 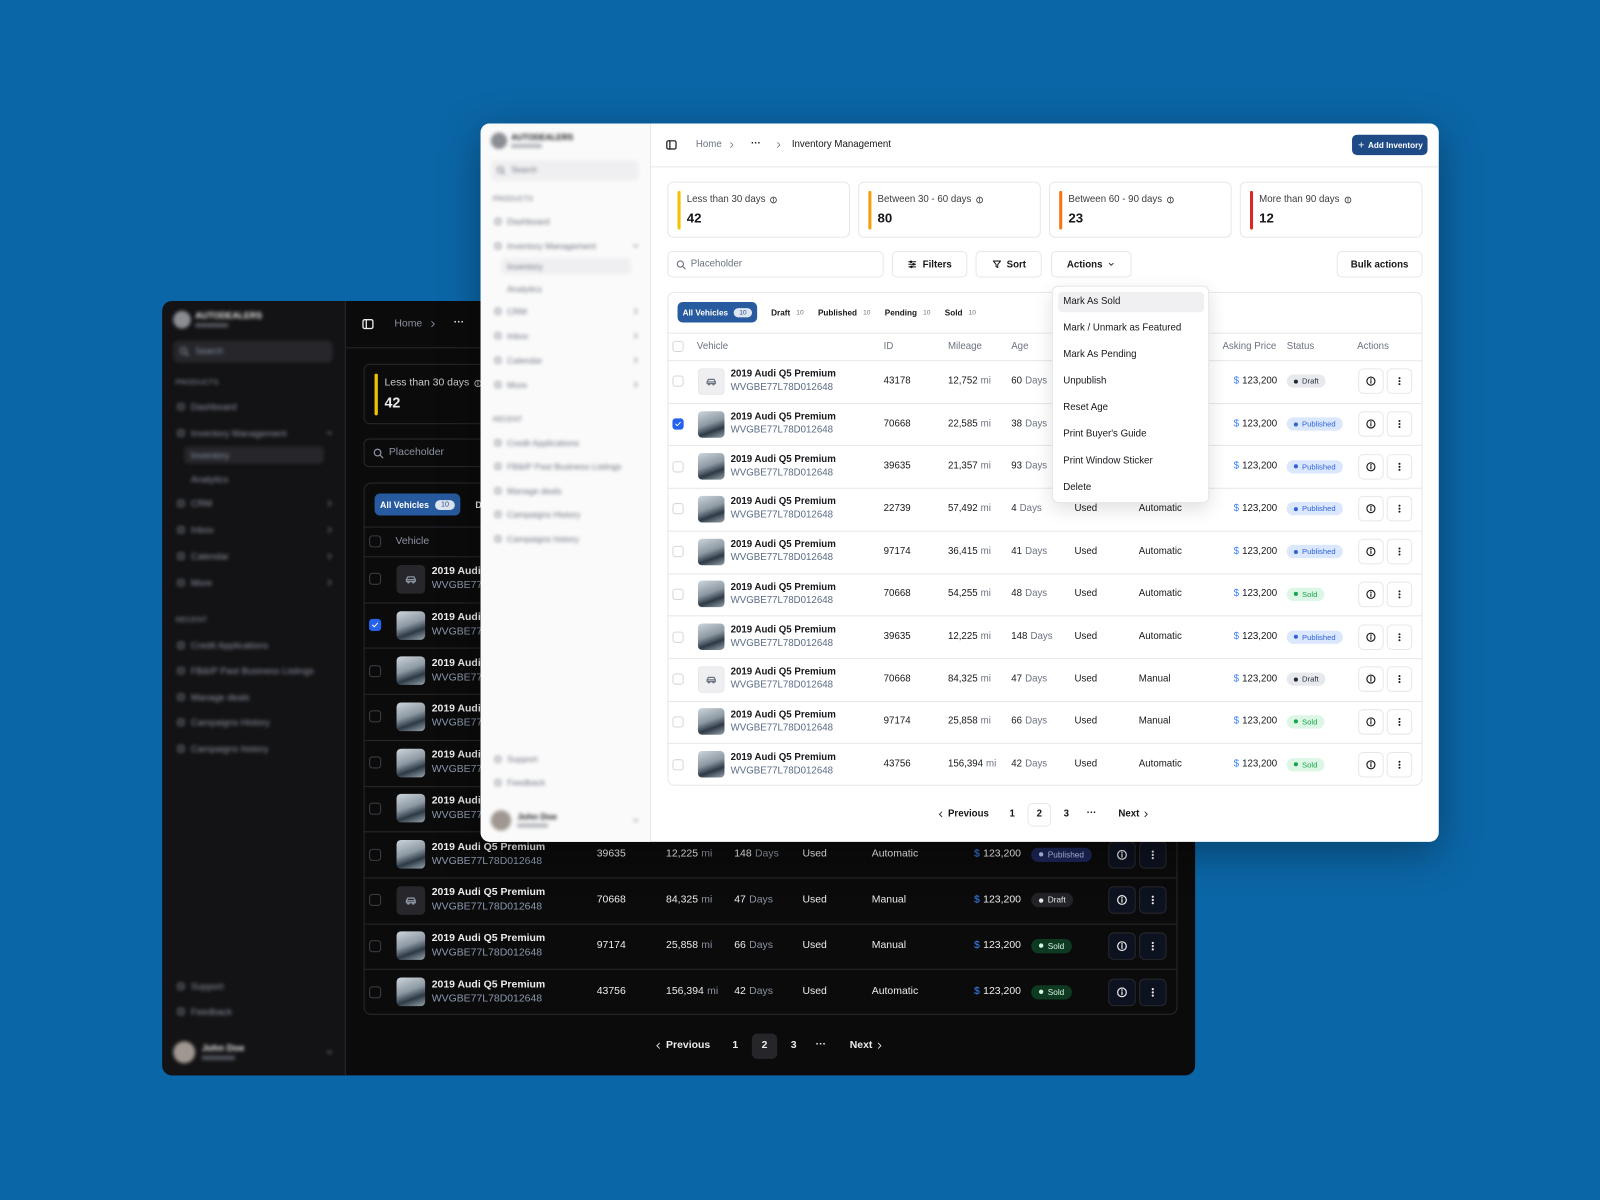 I want to click on page-number: 1, so click(x=735, y=1045).